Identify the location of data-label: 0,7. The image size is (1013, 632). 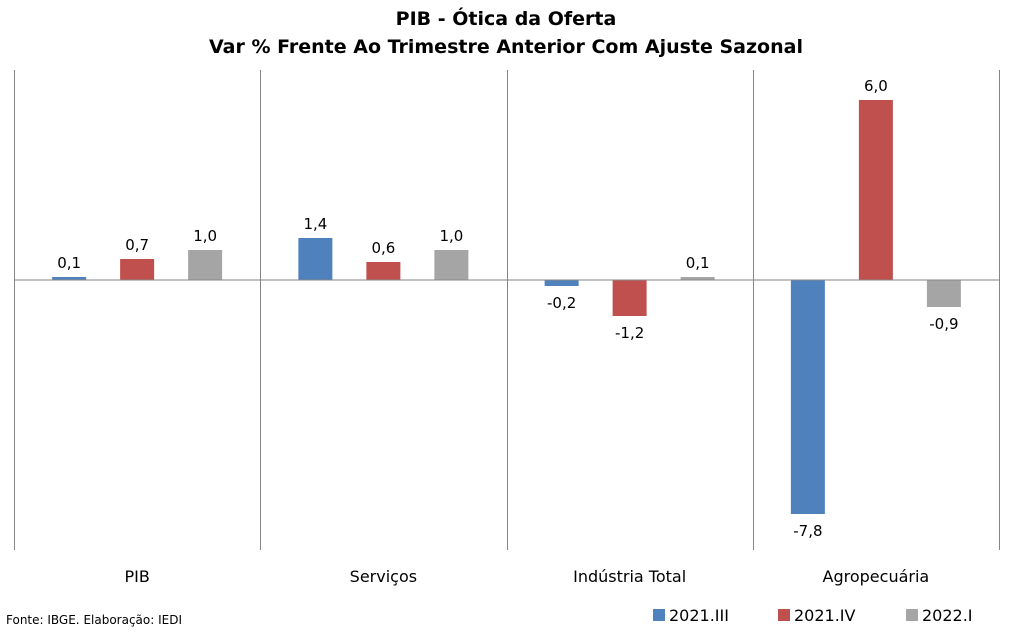
(137, 245).